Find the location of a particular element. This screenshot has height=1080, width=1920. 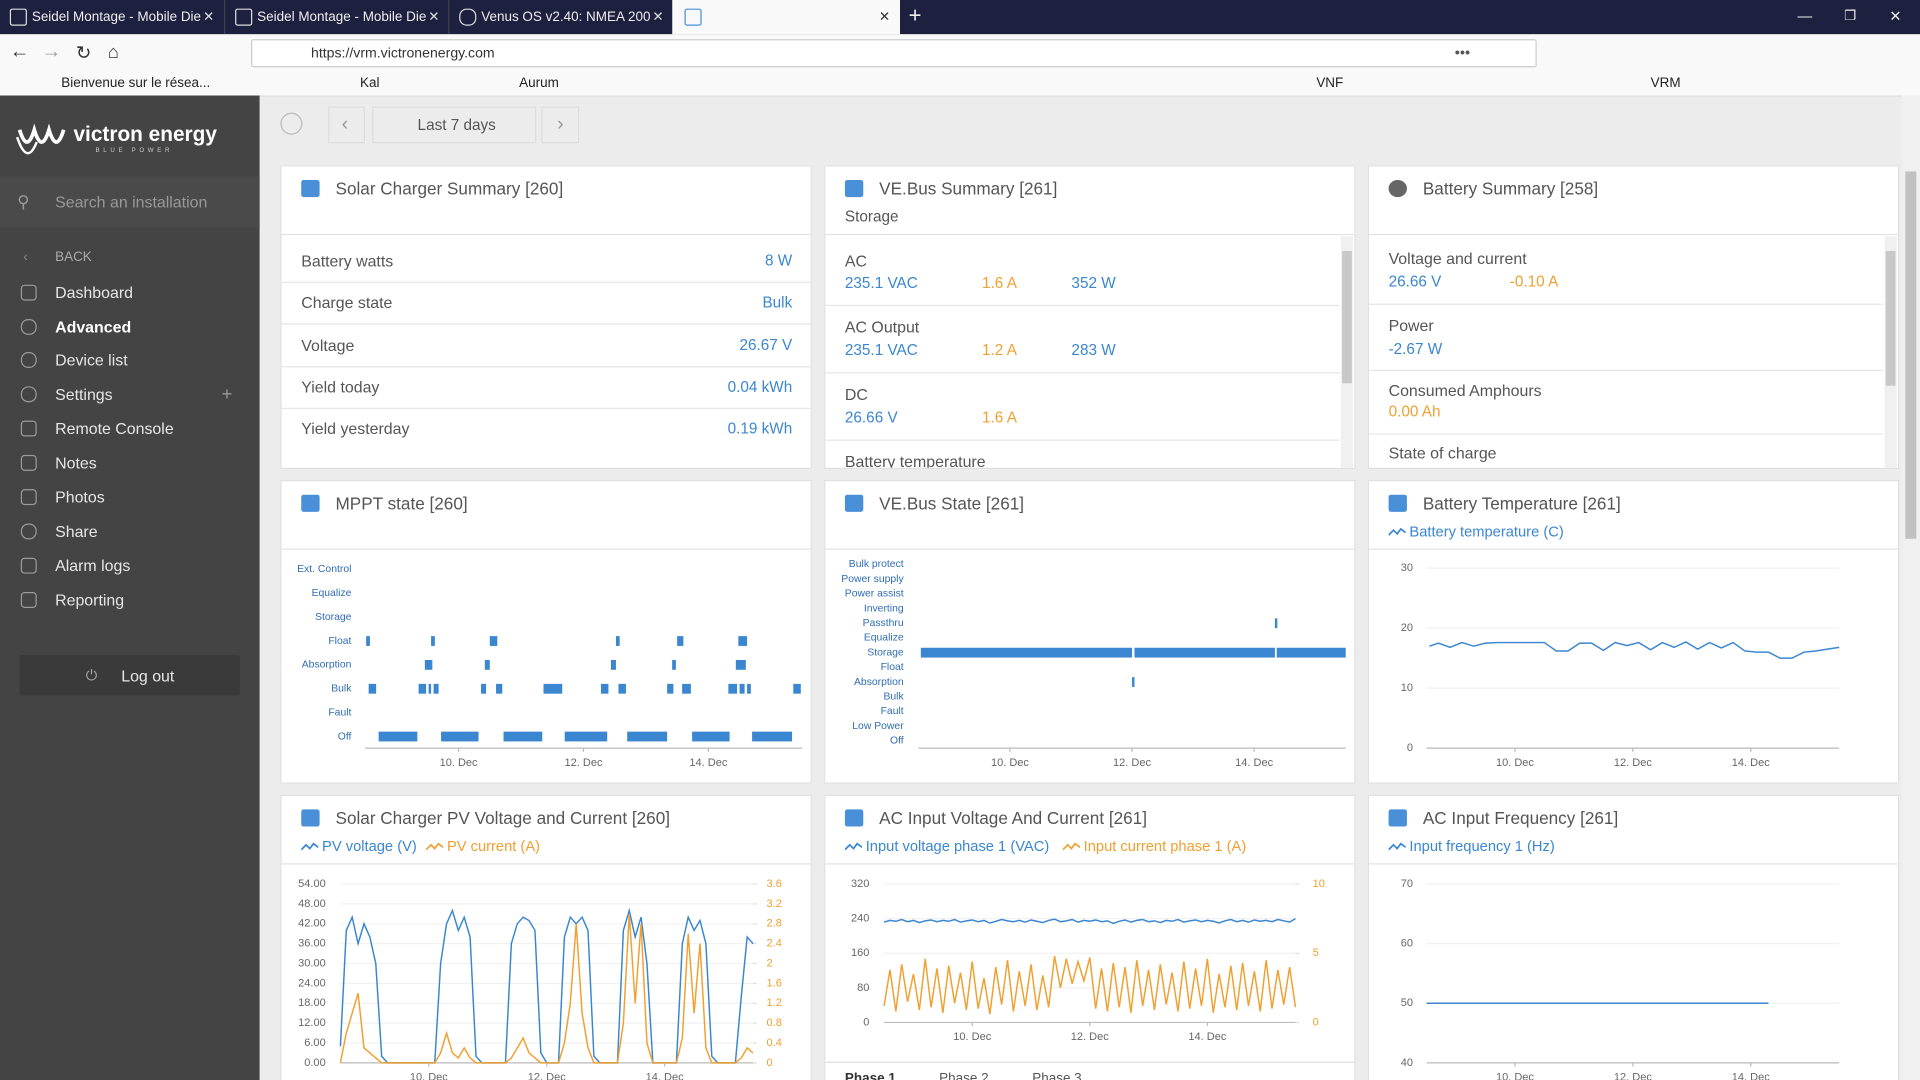

row-value: 26.67 V is located at coordinates (766, 345).